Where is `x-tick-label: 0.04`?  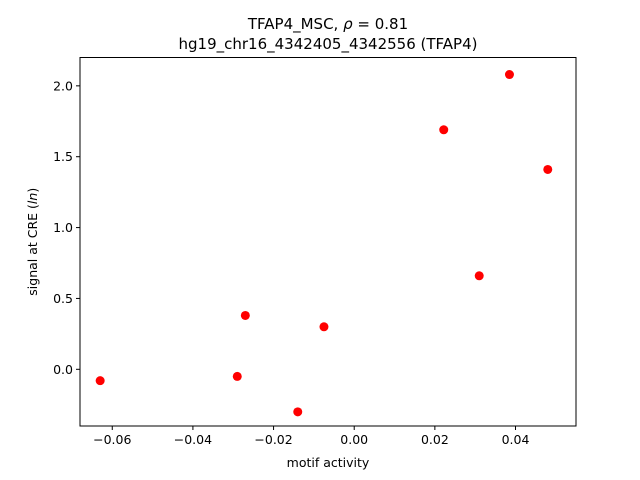
x-tick-label: 0.04 is located at coordinates (516, 439).